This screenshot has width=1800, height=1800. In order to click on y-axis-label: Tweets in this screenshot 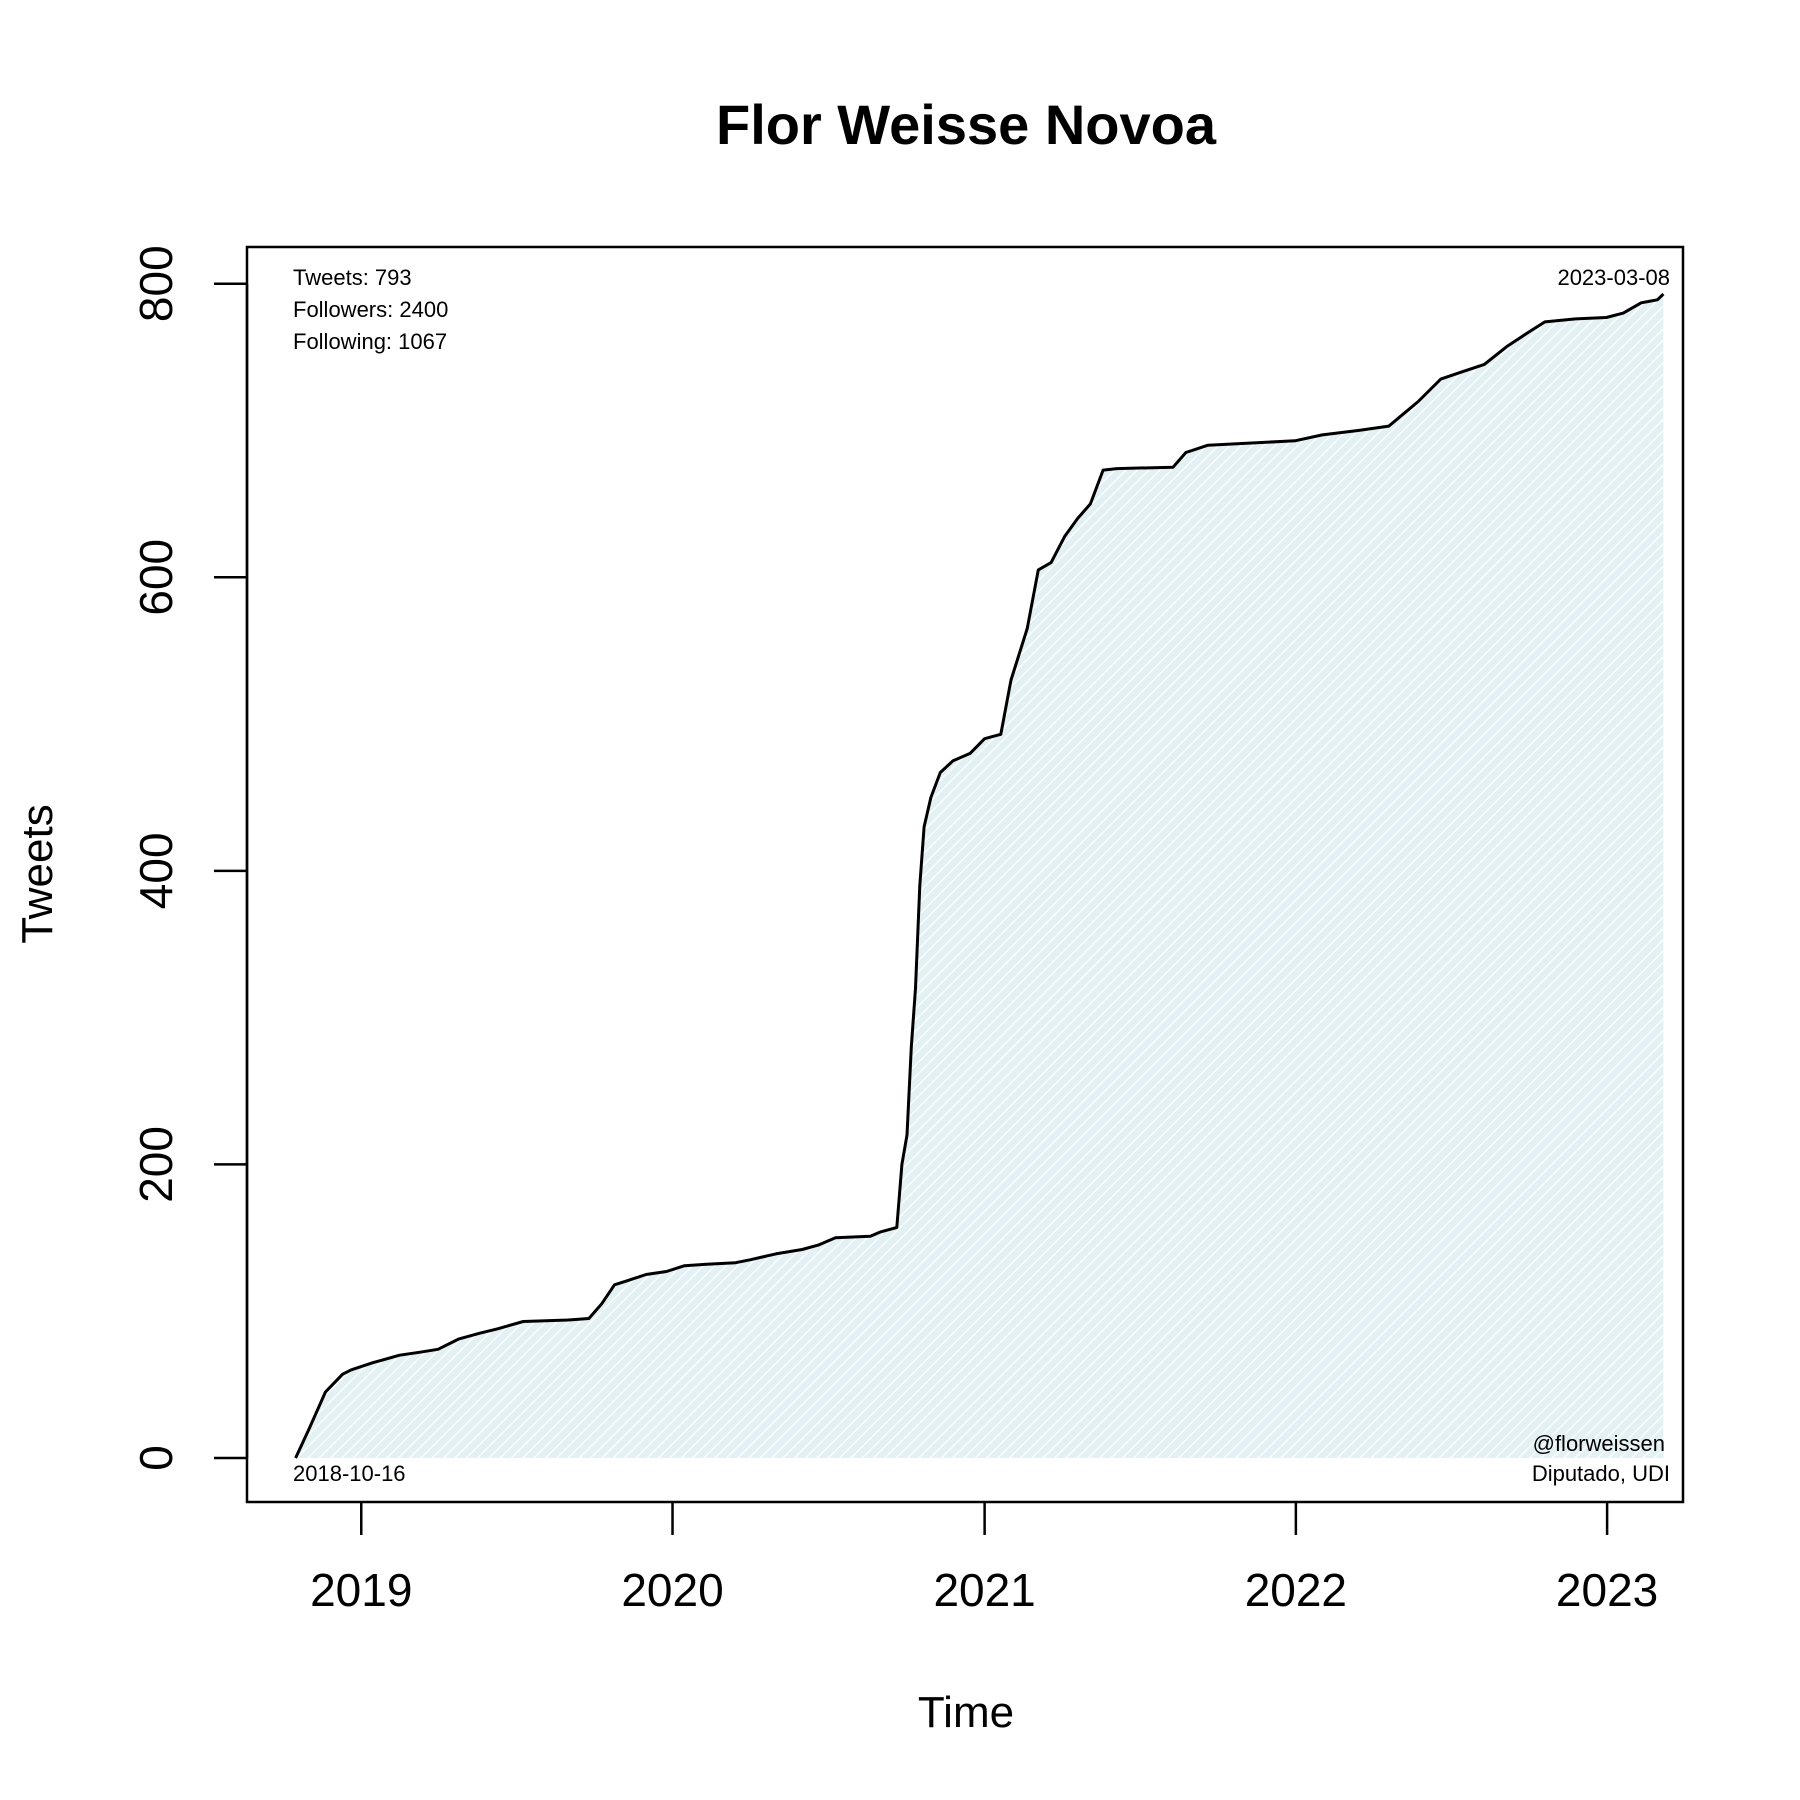, I will do `click(37, 873)`.